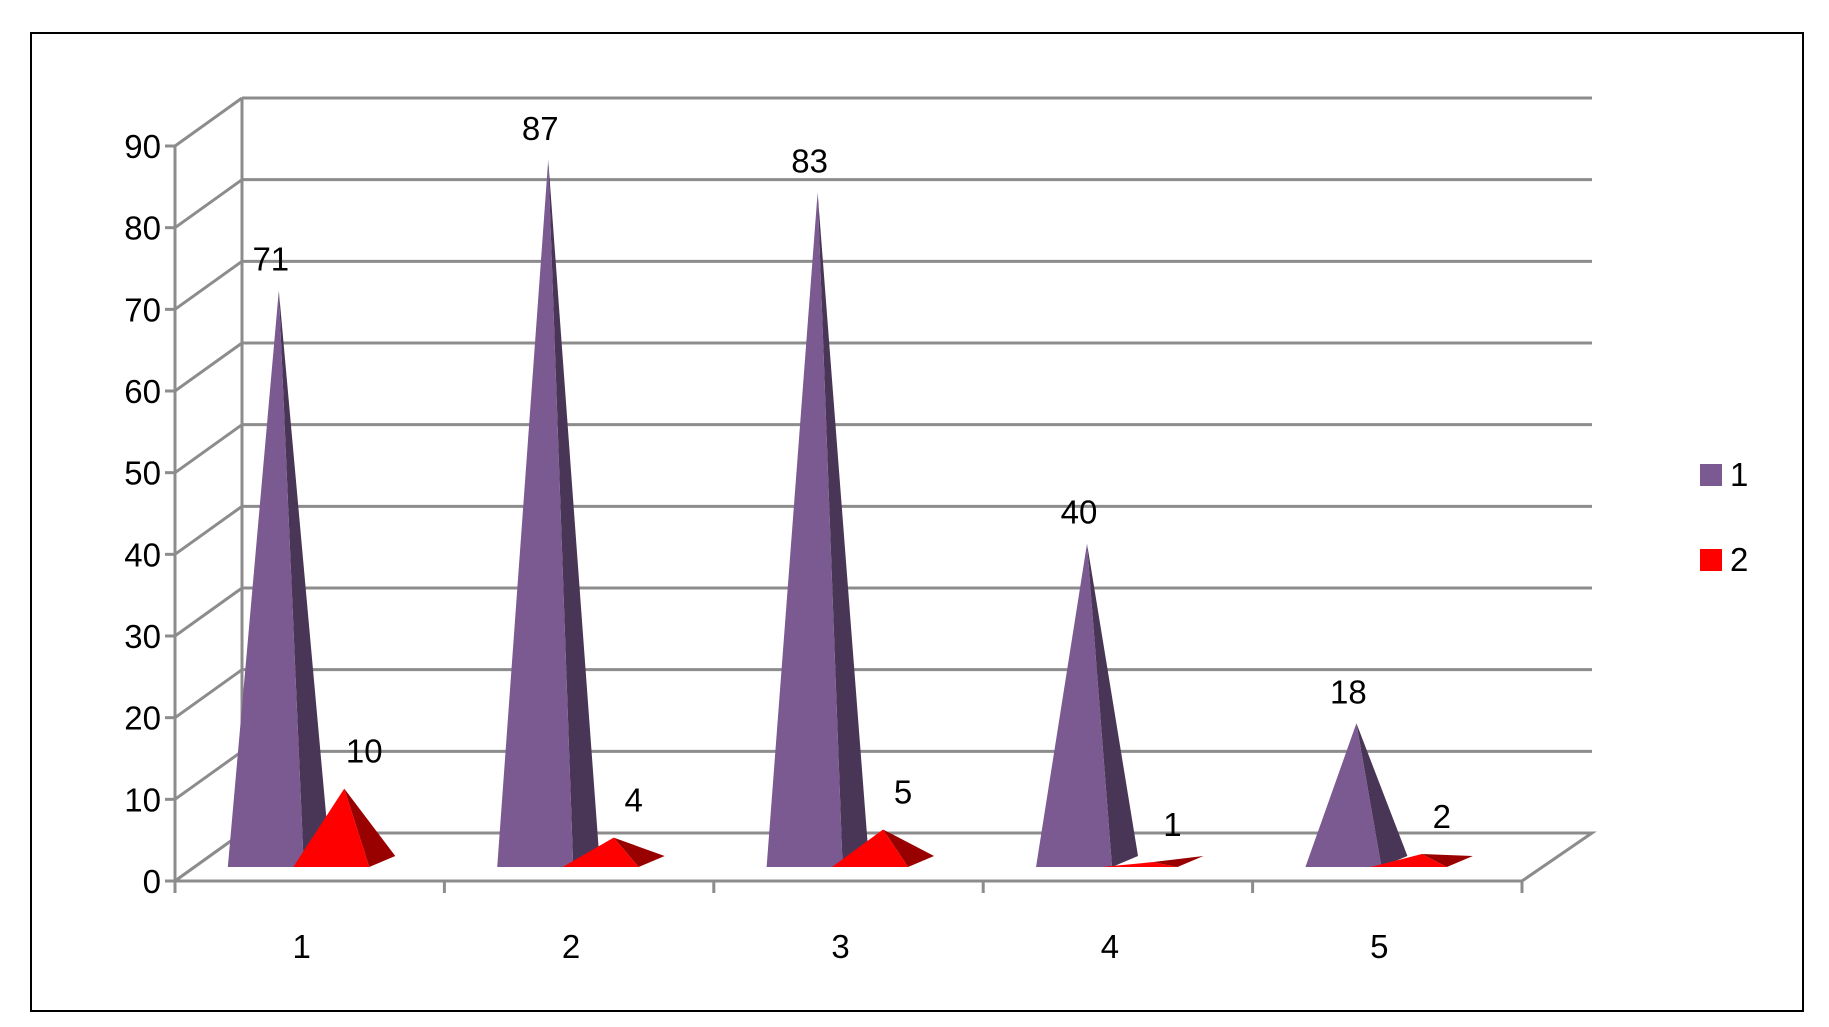 The height and width of the screenshot is (1027, 1829). What do you see at coordinates (1343, 795) in the screenshot?
I see `pyramid-s1-c5` at bounding box center [1343, 795].